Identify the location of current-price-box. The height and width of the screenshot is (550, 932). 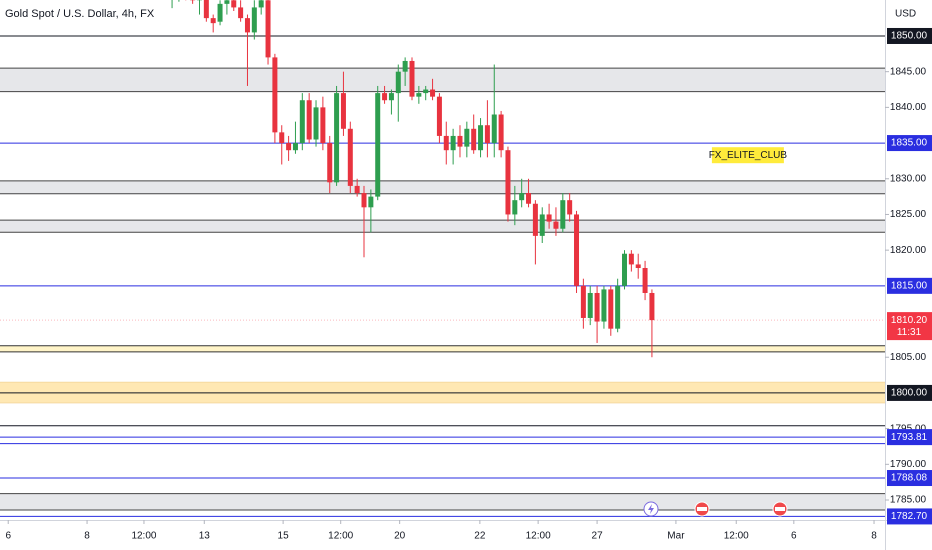
(909, 326).